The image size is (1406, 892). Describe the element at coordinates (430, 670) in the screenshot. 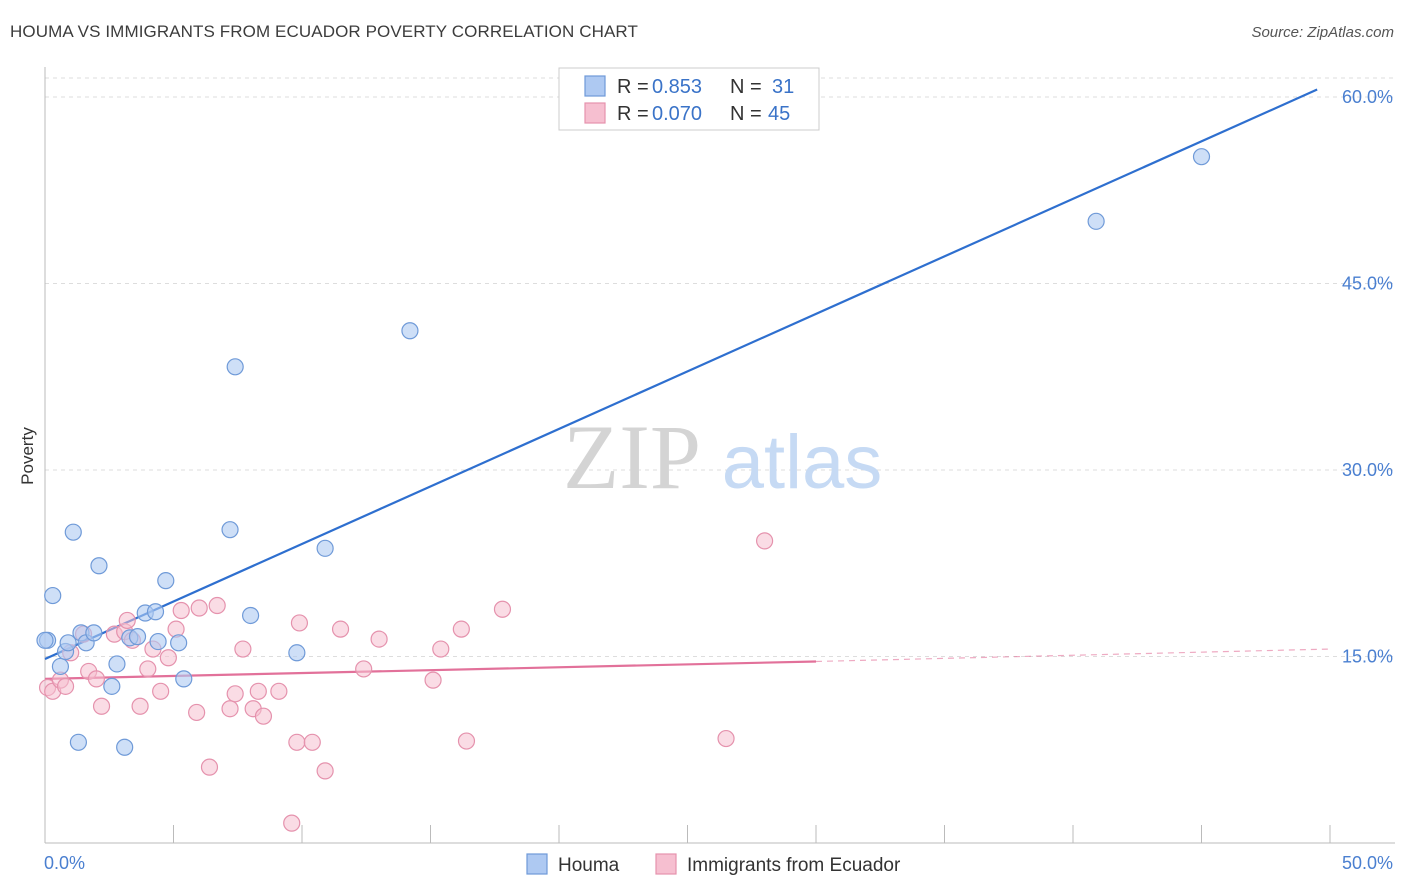

I see `ecuador-trend-line` at that location.